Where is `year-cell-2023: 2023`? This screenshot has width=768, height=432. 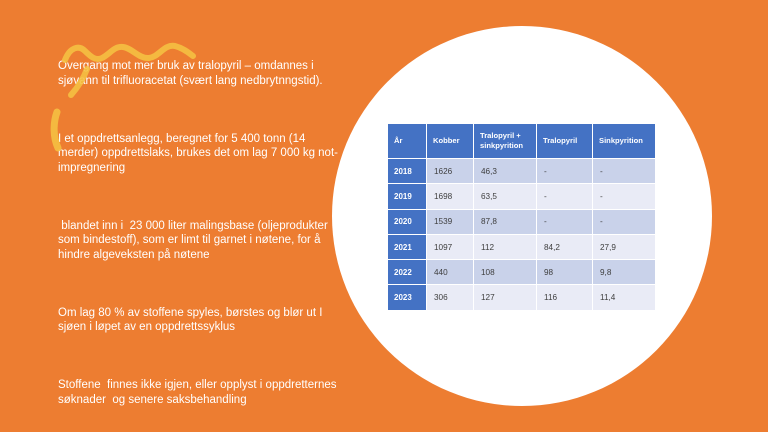
year-cell-2023: 2023 is located at coordinates (407, 297).